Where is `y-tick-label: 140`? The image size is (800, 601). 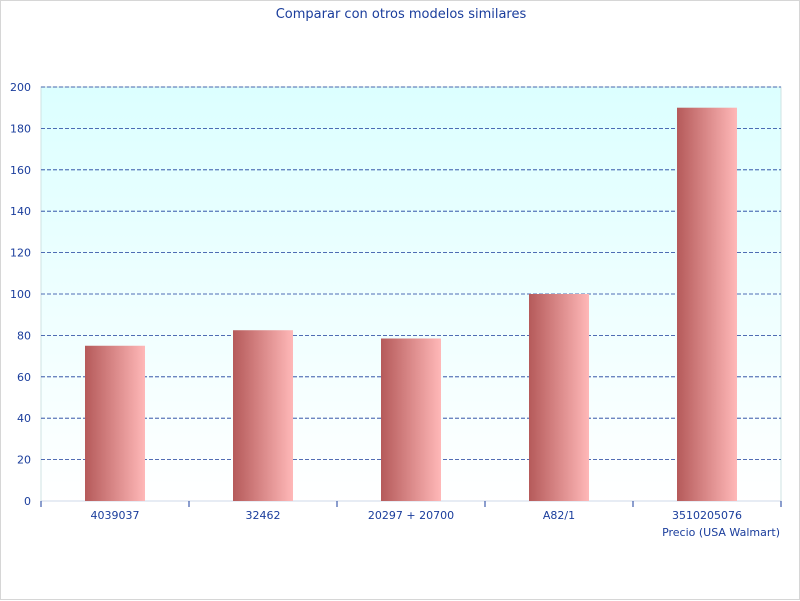 y-tick-label: 140 is located at coordinates (20, 211).